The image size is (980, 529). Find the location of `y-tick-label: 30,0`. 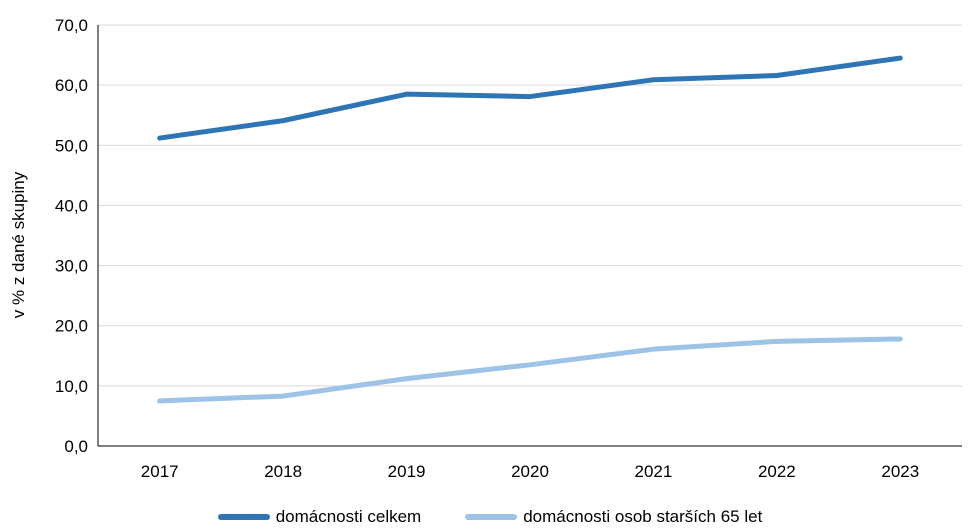

y-tick-label: 30,0 is located at coordinates (71, 266).